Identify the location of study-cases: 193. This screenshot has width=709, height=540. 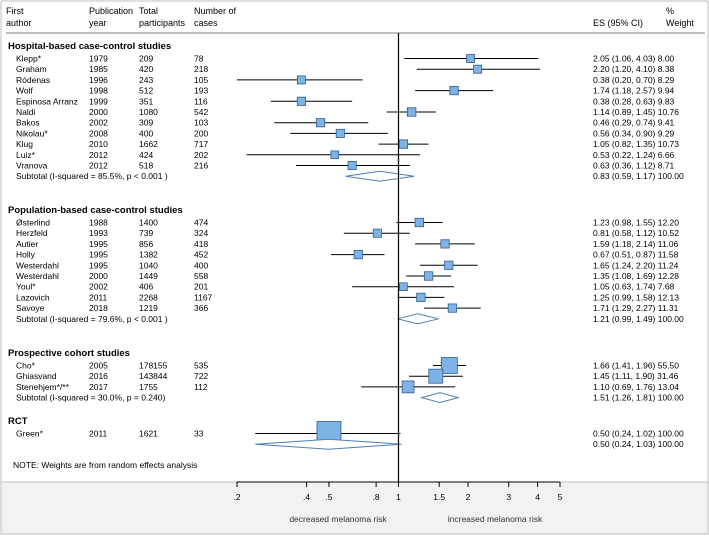
(201, 91).